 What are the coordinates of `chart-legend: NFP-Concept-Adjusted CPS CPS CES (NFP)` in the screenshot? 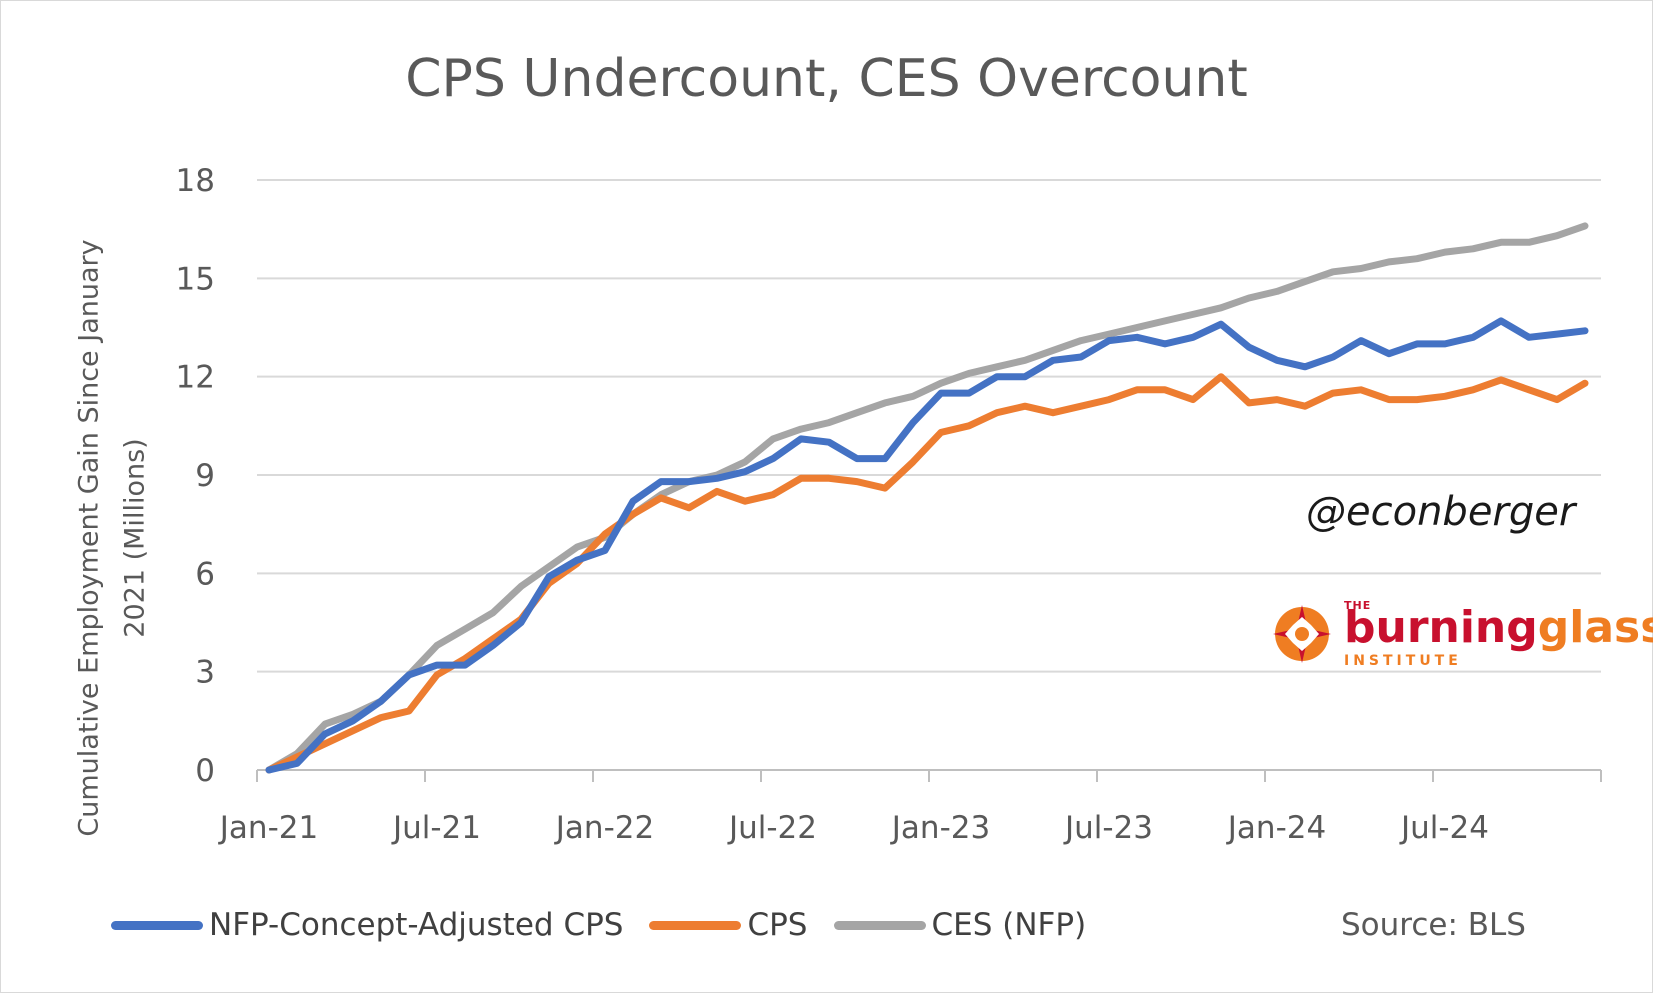 It's located at (611, 925).